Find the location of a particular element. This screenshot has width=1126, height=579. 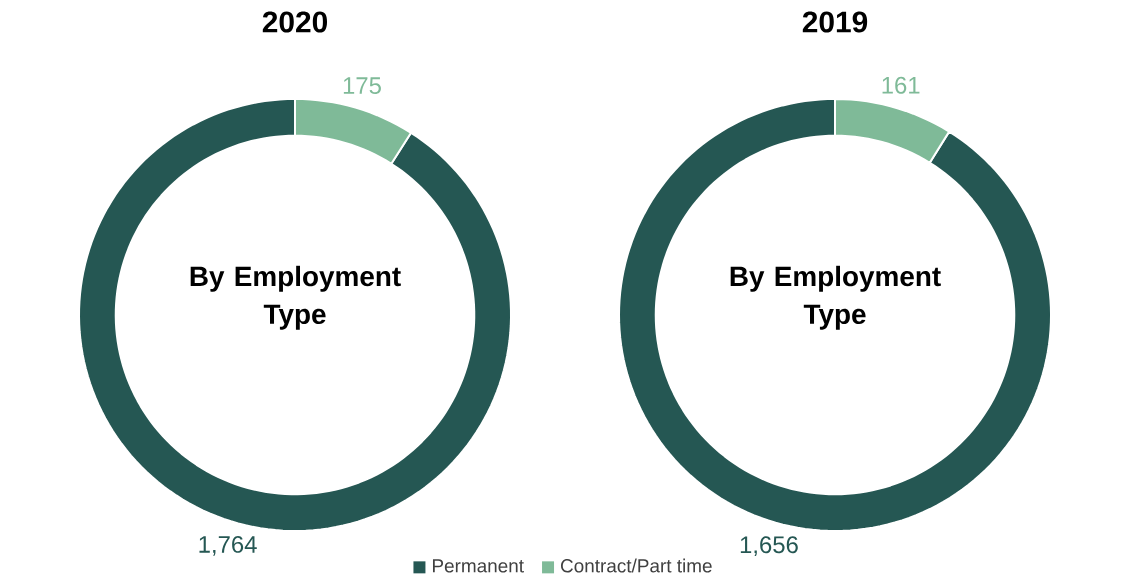

chart-title: 2020 is located at coordinates (295, 22).